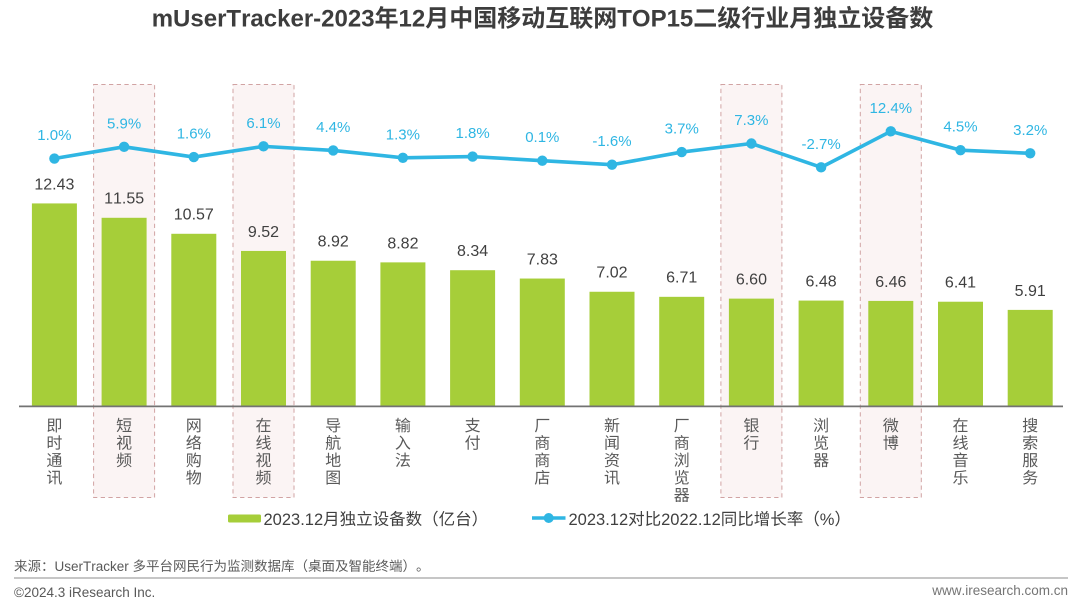 The image size is (1080, 607). I want to click on svg-text: 1.0%, so click(54, 135).